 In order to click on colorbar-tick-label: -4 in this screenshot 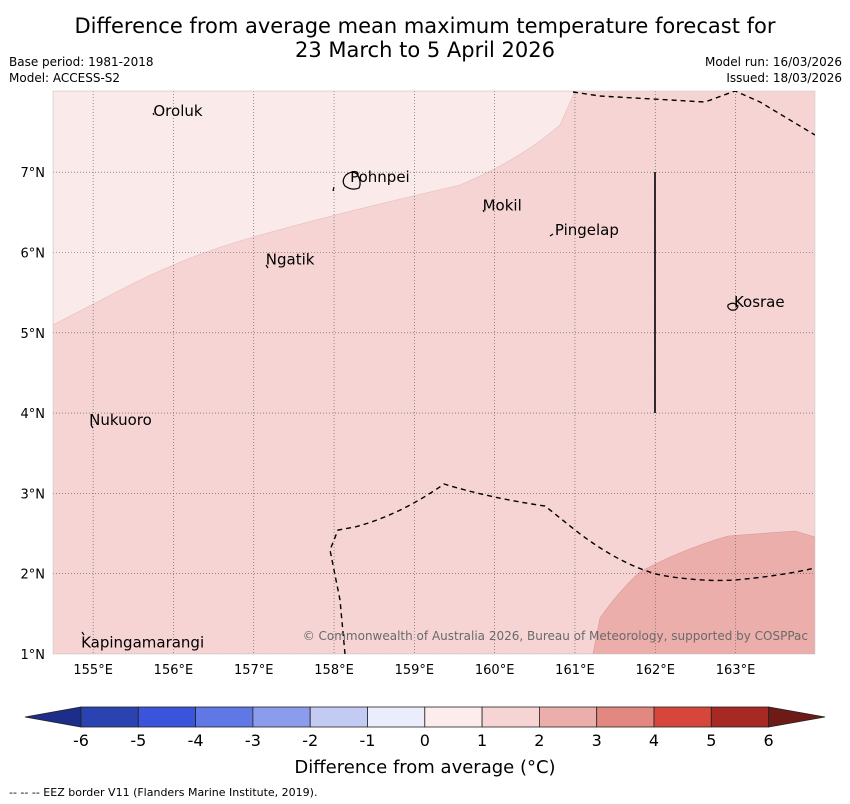, I will do `click(196, 740)`.